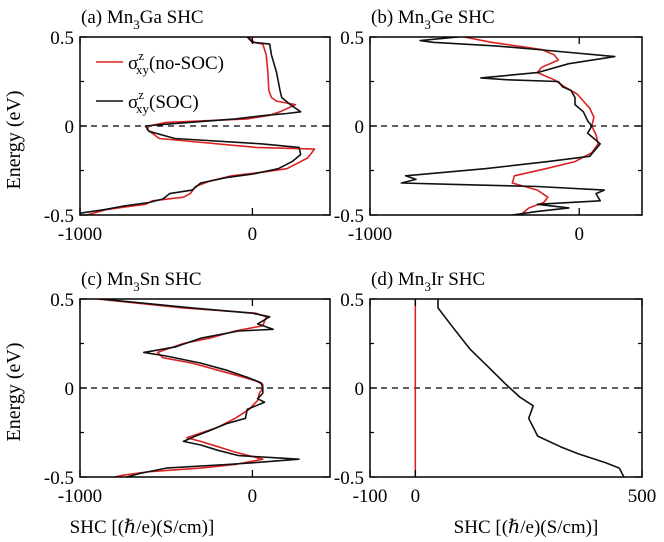 This screenshot has width=664, height=542. What do you see at coordinates (141, 281) in the screenshot?
I see `panel-title: (c) Mn3Sn SHC` at bounding box center [141, 281].